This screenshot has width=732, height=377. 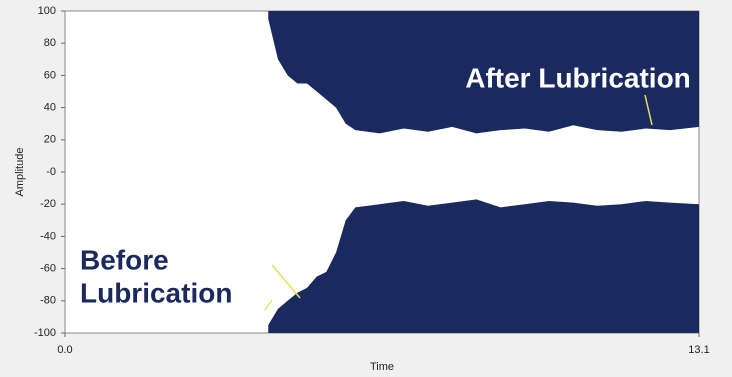 What do you see at coordinates (50, 75) in the screenshot?
I see `y-tick-label: 60` at bounding box center [50, 75].